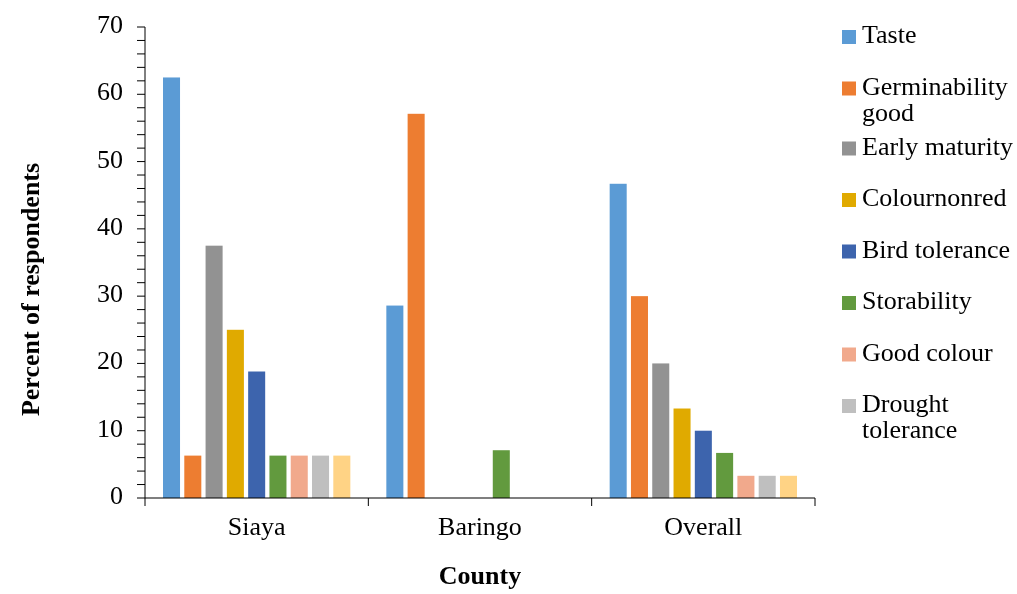 The width and height of the screenshot is (1017, 594). Describe the element at coordinates (935, 99) in the screenshot. I see `legend-label: Germinability good` at that location.